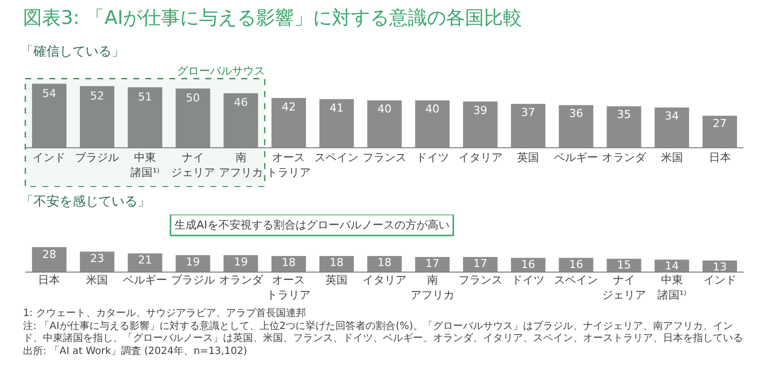 This screenshot has width=768, height=365. I want to click on data-label: 50, so click(193, 98).